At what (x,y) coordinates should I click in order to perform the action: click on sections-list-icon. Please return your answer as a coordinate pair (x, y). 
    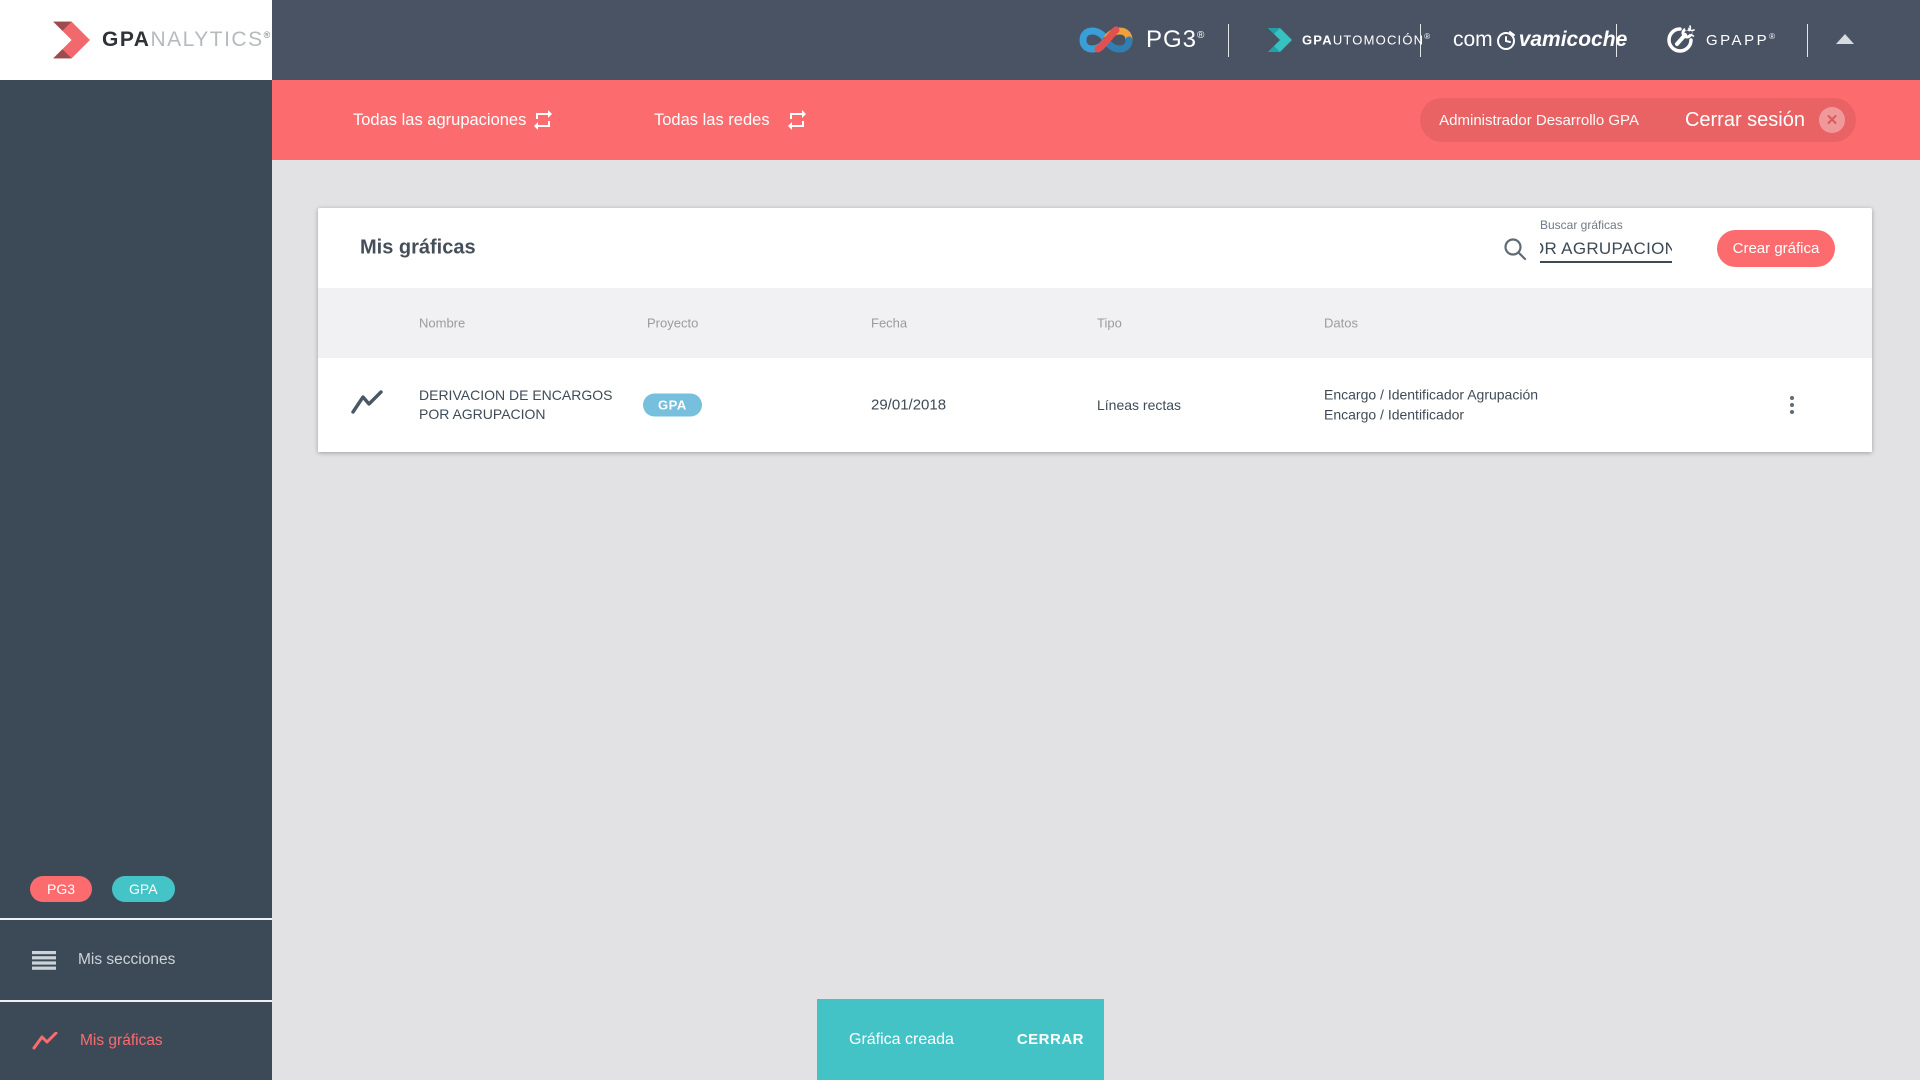
    Looking at the image, I should click on (44, 960).